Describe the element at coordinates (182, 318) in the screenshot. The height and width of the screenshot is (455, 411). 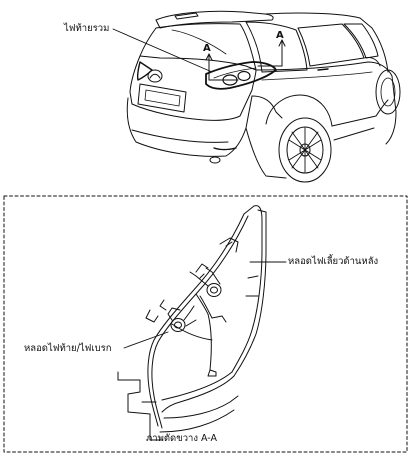
I see `tail-brake-bulb` at that location.